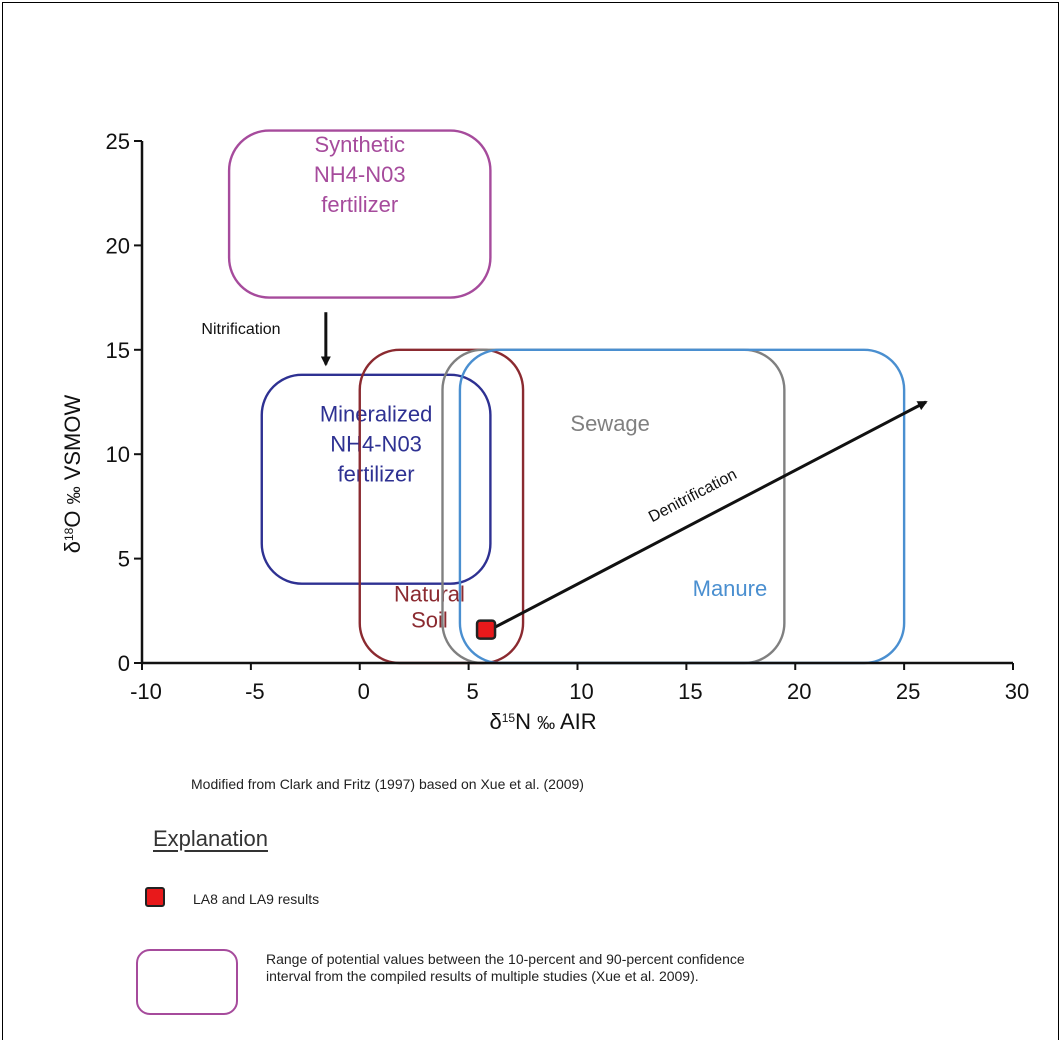  I want to click on y-axis-label: δ18O ‰ VSMOW, so click(72, 474).